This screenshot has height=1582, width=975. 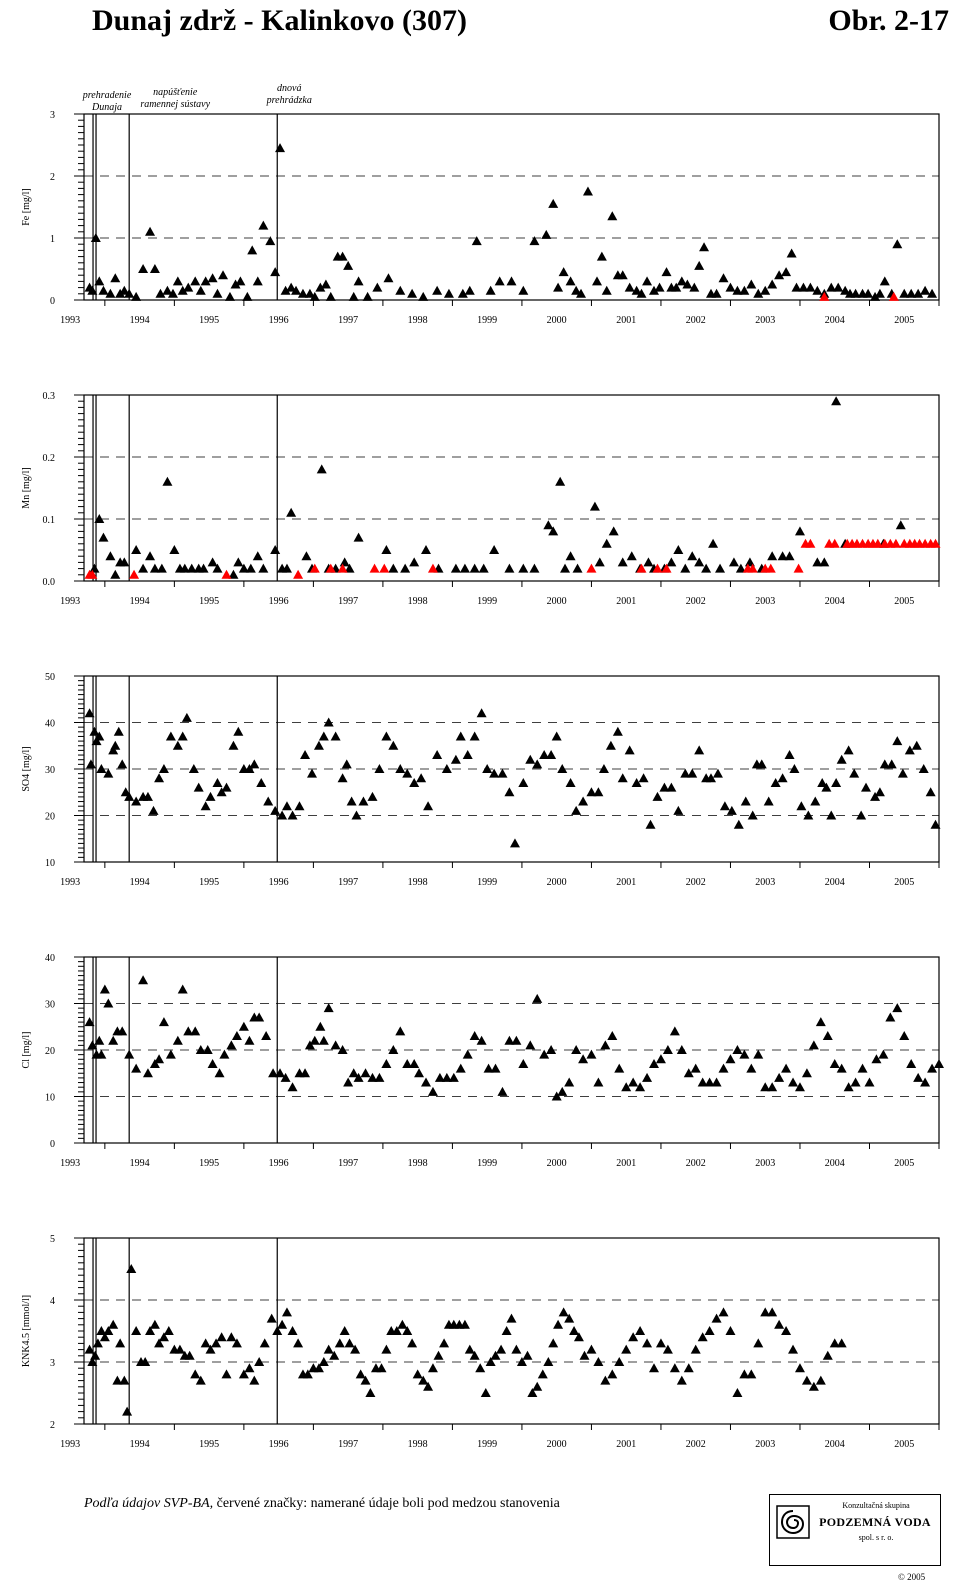 I want to click on x-tick-label: 2004, so click(x=835, y=882).